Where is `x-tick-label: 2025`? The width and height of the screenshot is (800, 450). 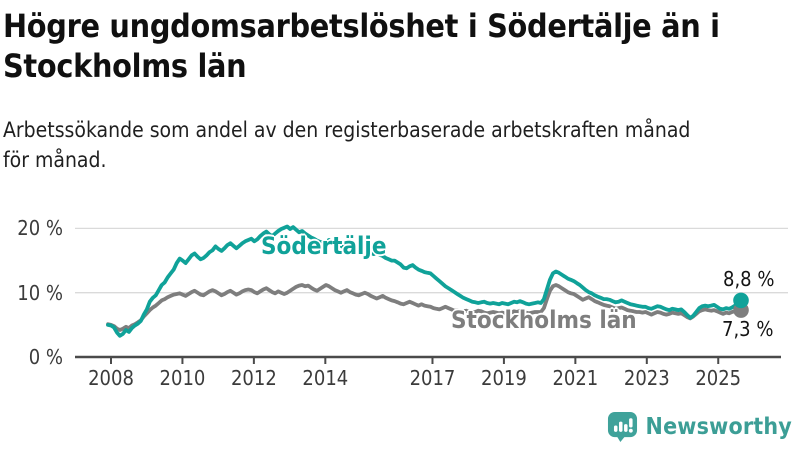 x-tick-label: 2025 is located at coordinates (718, 378).